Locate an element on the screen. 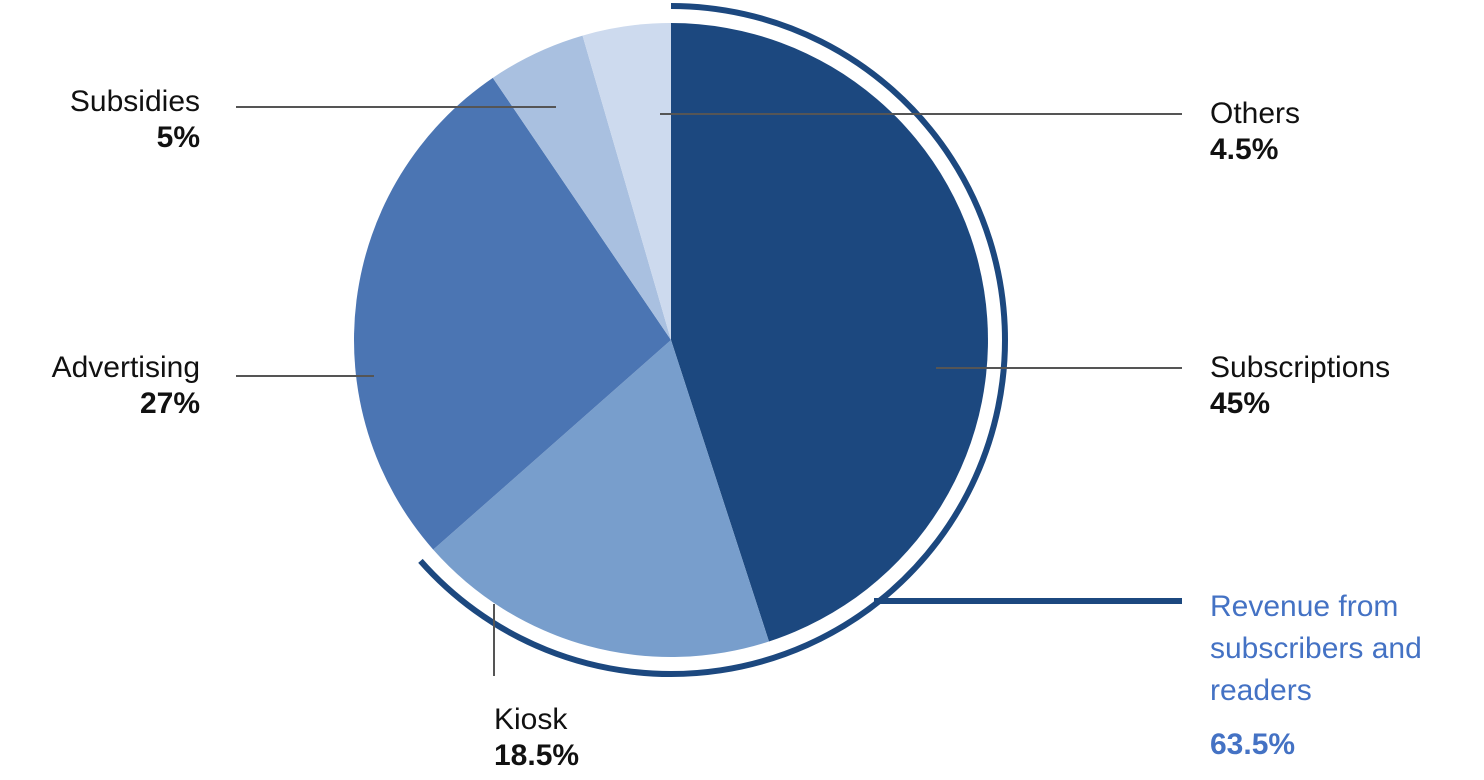 This screenshot has width=1484, height=780. subscriptions-value: 45% is located at coordinates (1240, 403).